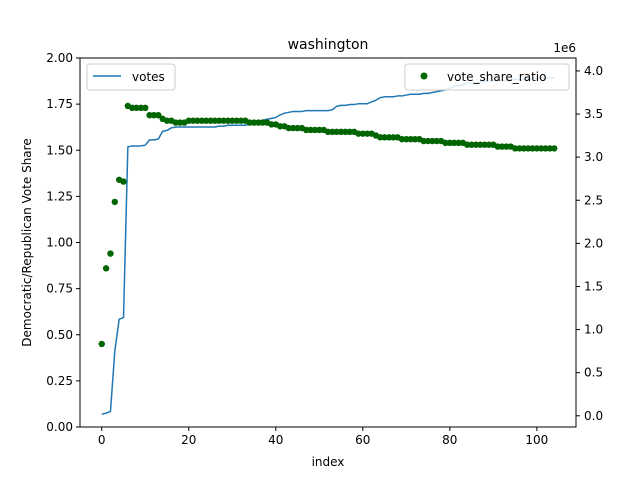 The height and width of the screenshot is (480, 640). I want to click on y-axis-label: Democratic/Republican Vote Share, so click(27, 242).